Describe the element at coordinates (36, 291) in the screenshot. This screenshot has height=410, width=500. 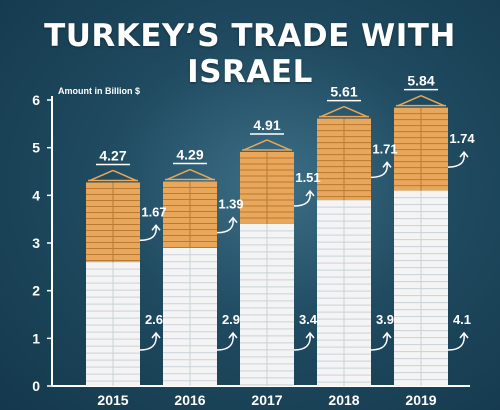
I see `y-tick-label: 2` at that location.